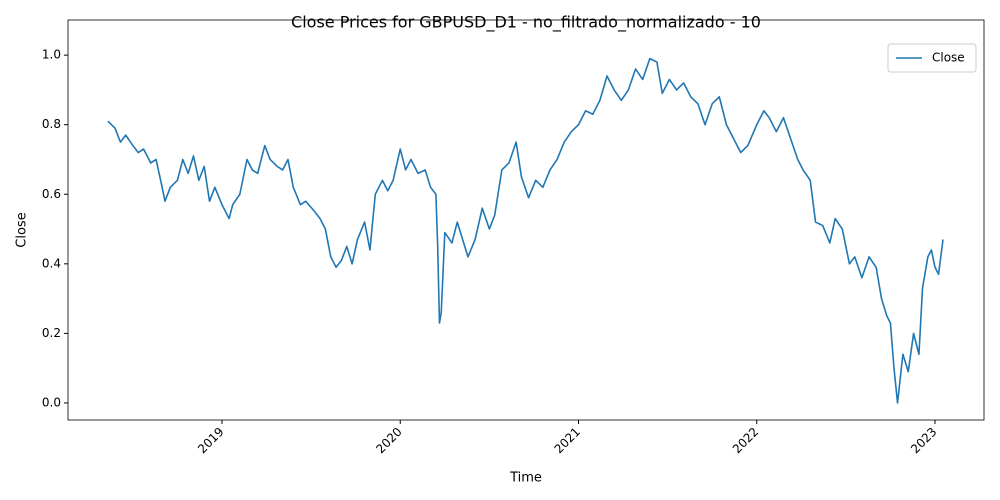  I want to click on x-tick-label: 2020, so click(388, 440).